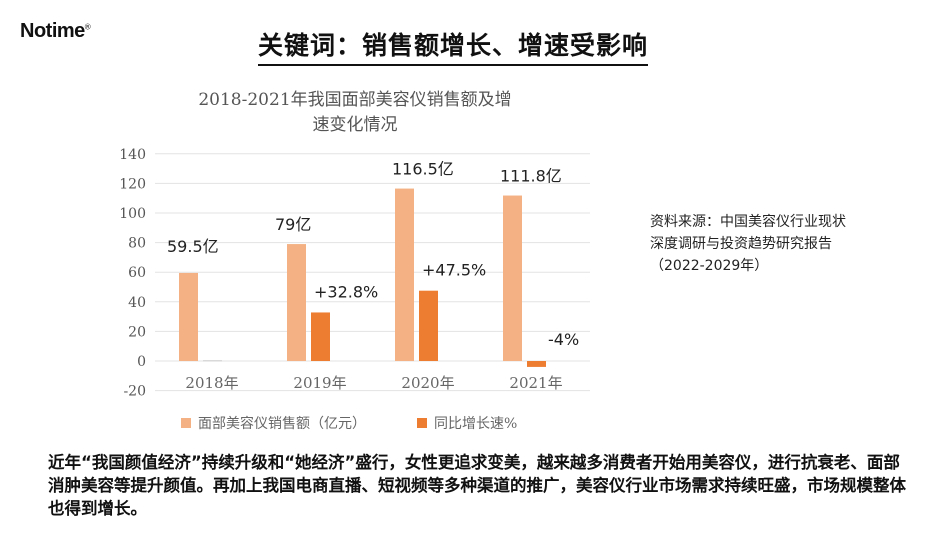 The width and height of the screenshot is (943, 533). What do you see at coordinates (141, 362) in the screenshot?
I see `y-tick-label: 0` at bounding box center [141, 362].